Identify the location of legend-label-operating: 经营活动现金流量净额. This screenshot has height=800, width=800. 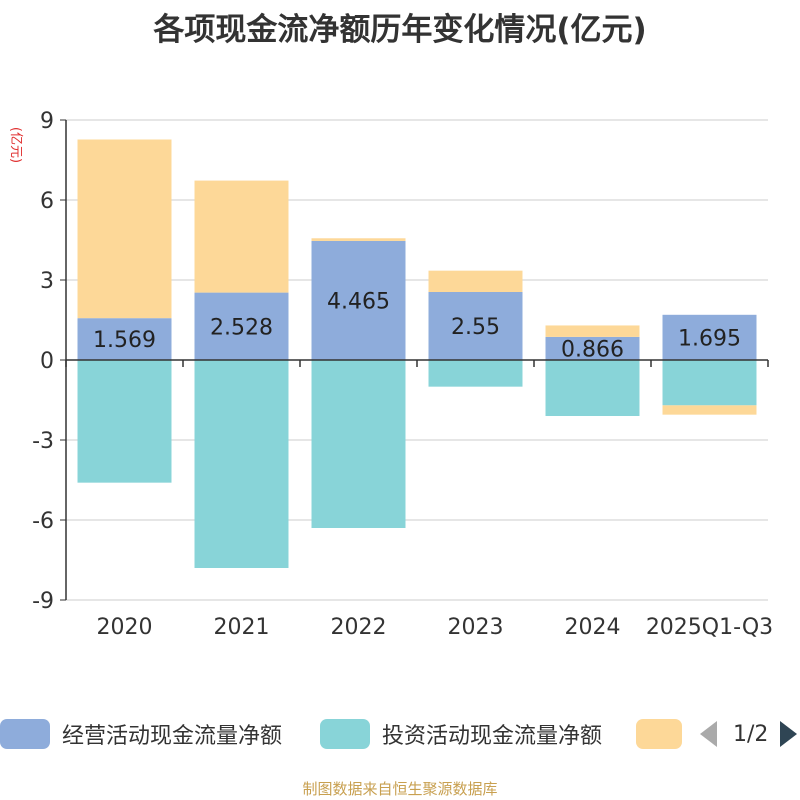
(172, 736).